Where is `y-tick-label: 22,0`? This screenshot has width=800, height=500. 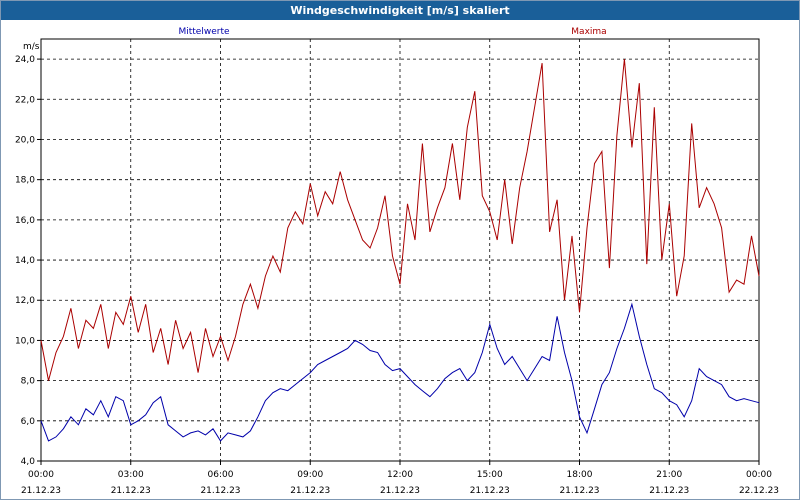 y-tick-label: 22,0 is located at coordinates (25, 100).